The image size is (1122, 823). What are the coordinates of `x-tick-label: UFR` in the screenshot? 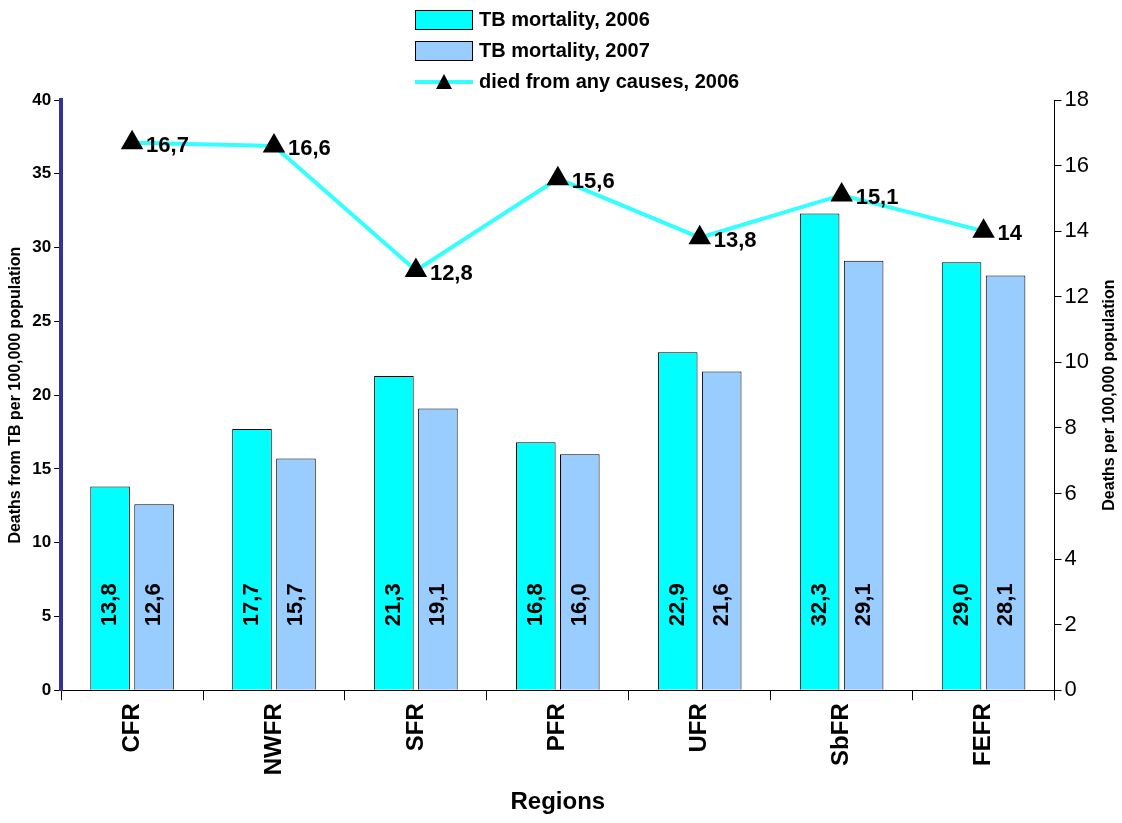 It's located at (698, 728).